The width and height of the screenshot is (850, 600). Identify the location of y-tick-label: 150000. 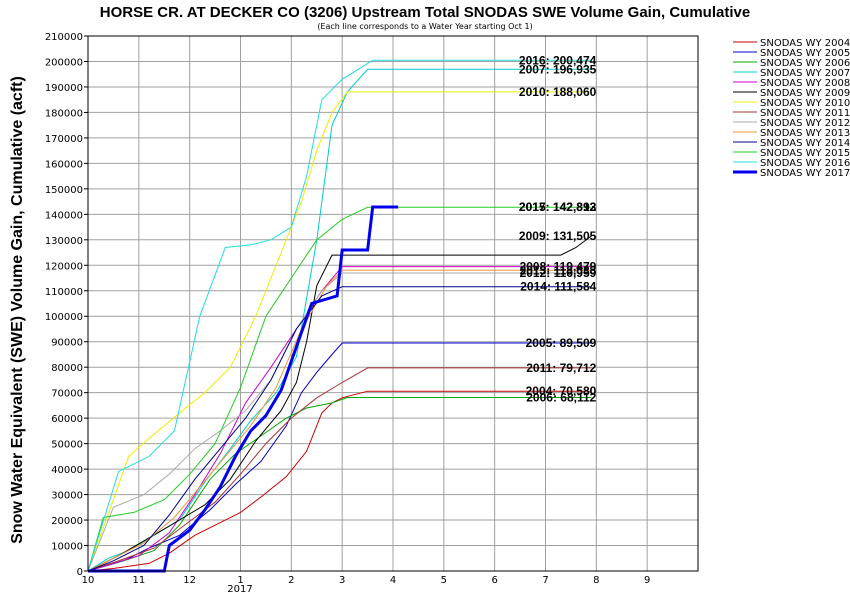
(64, 190).